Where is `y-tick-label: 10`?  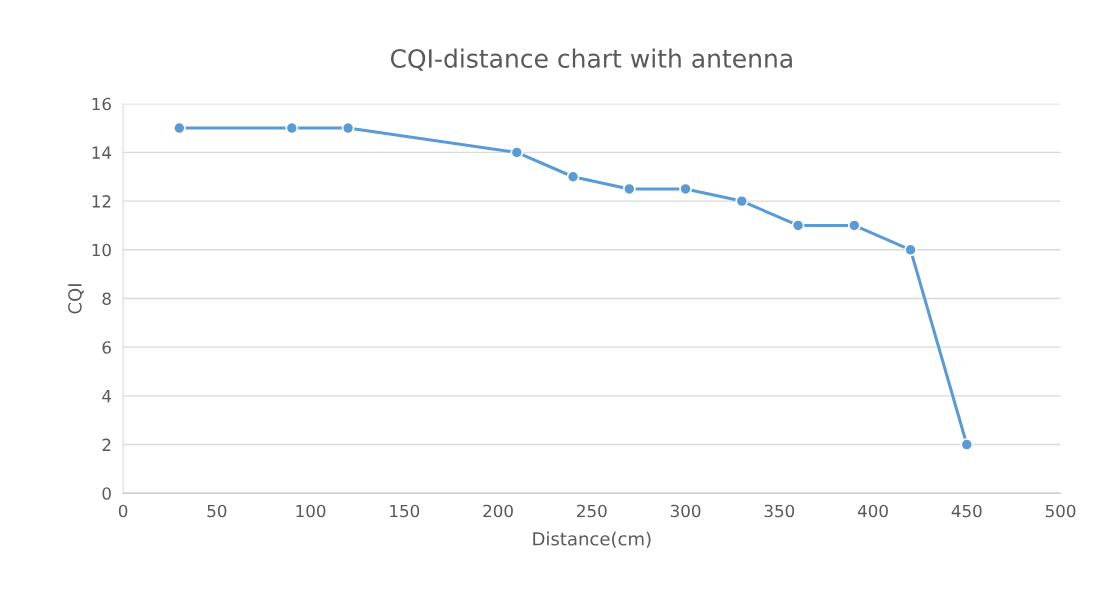
y-tick-label: 10 is located at coordinates (101, 250).